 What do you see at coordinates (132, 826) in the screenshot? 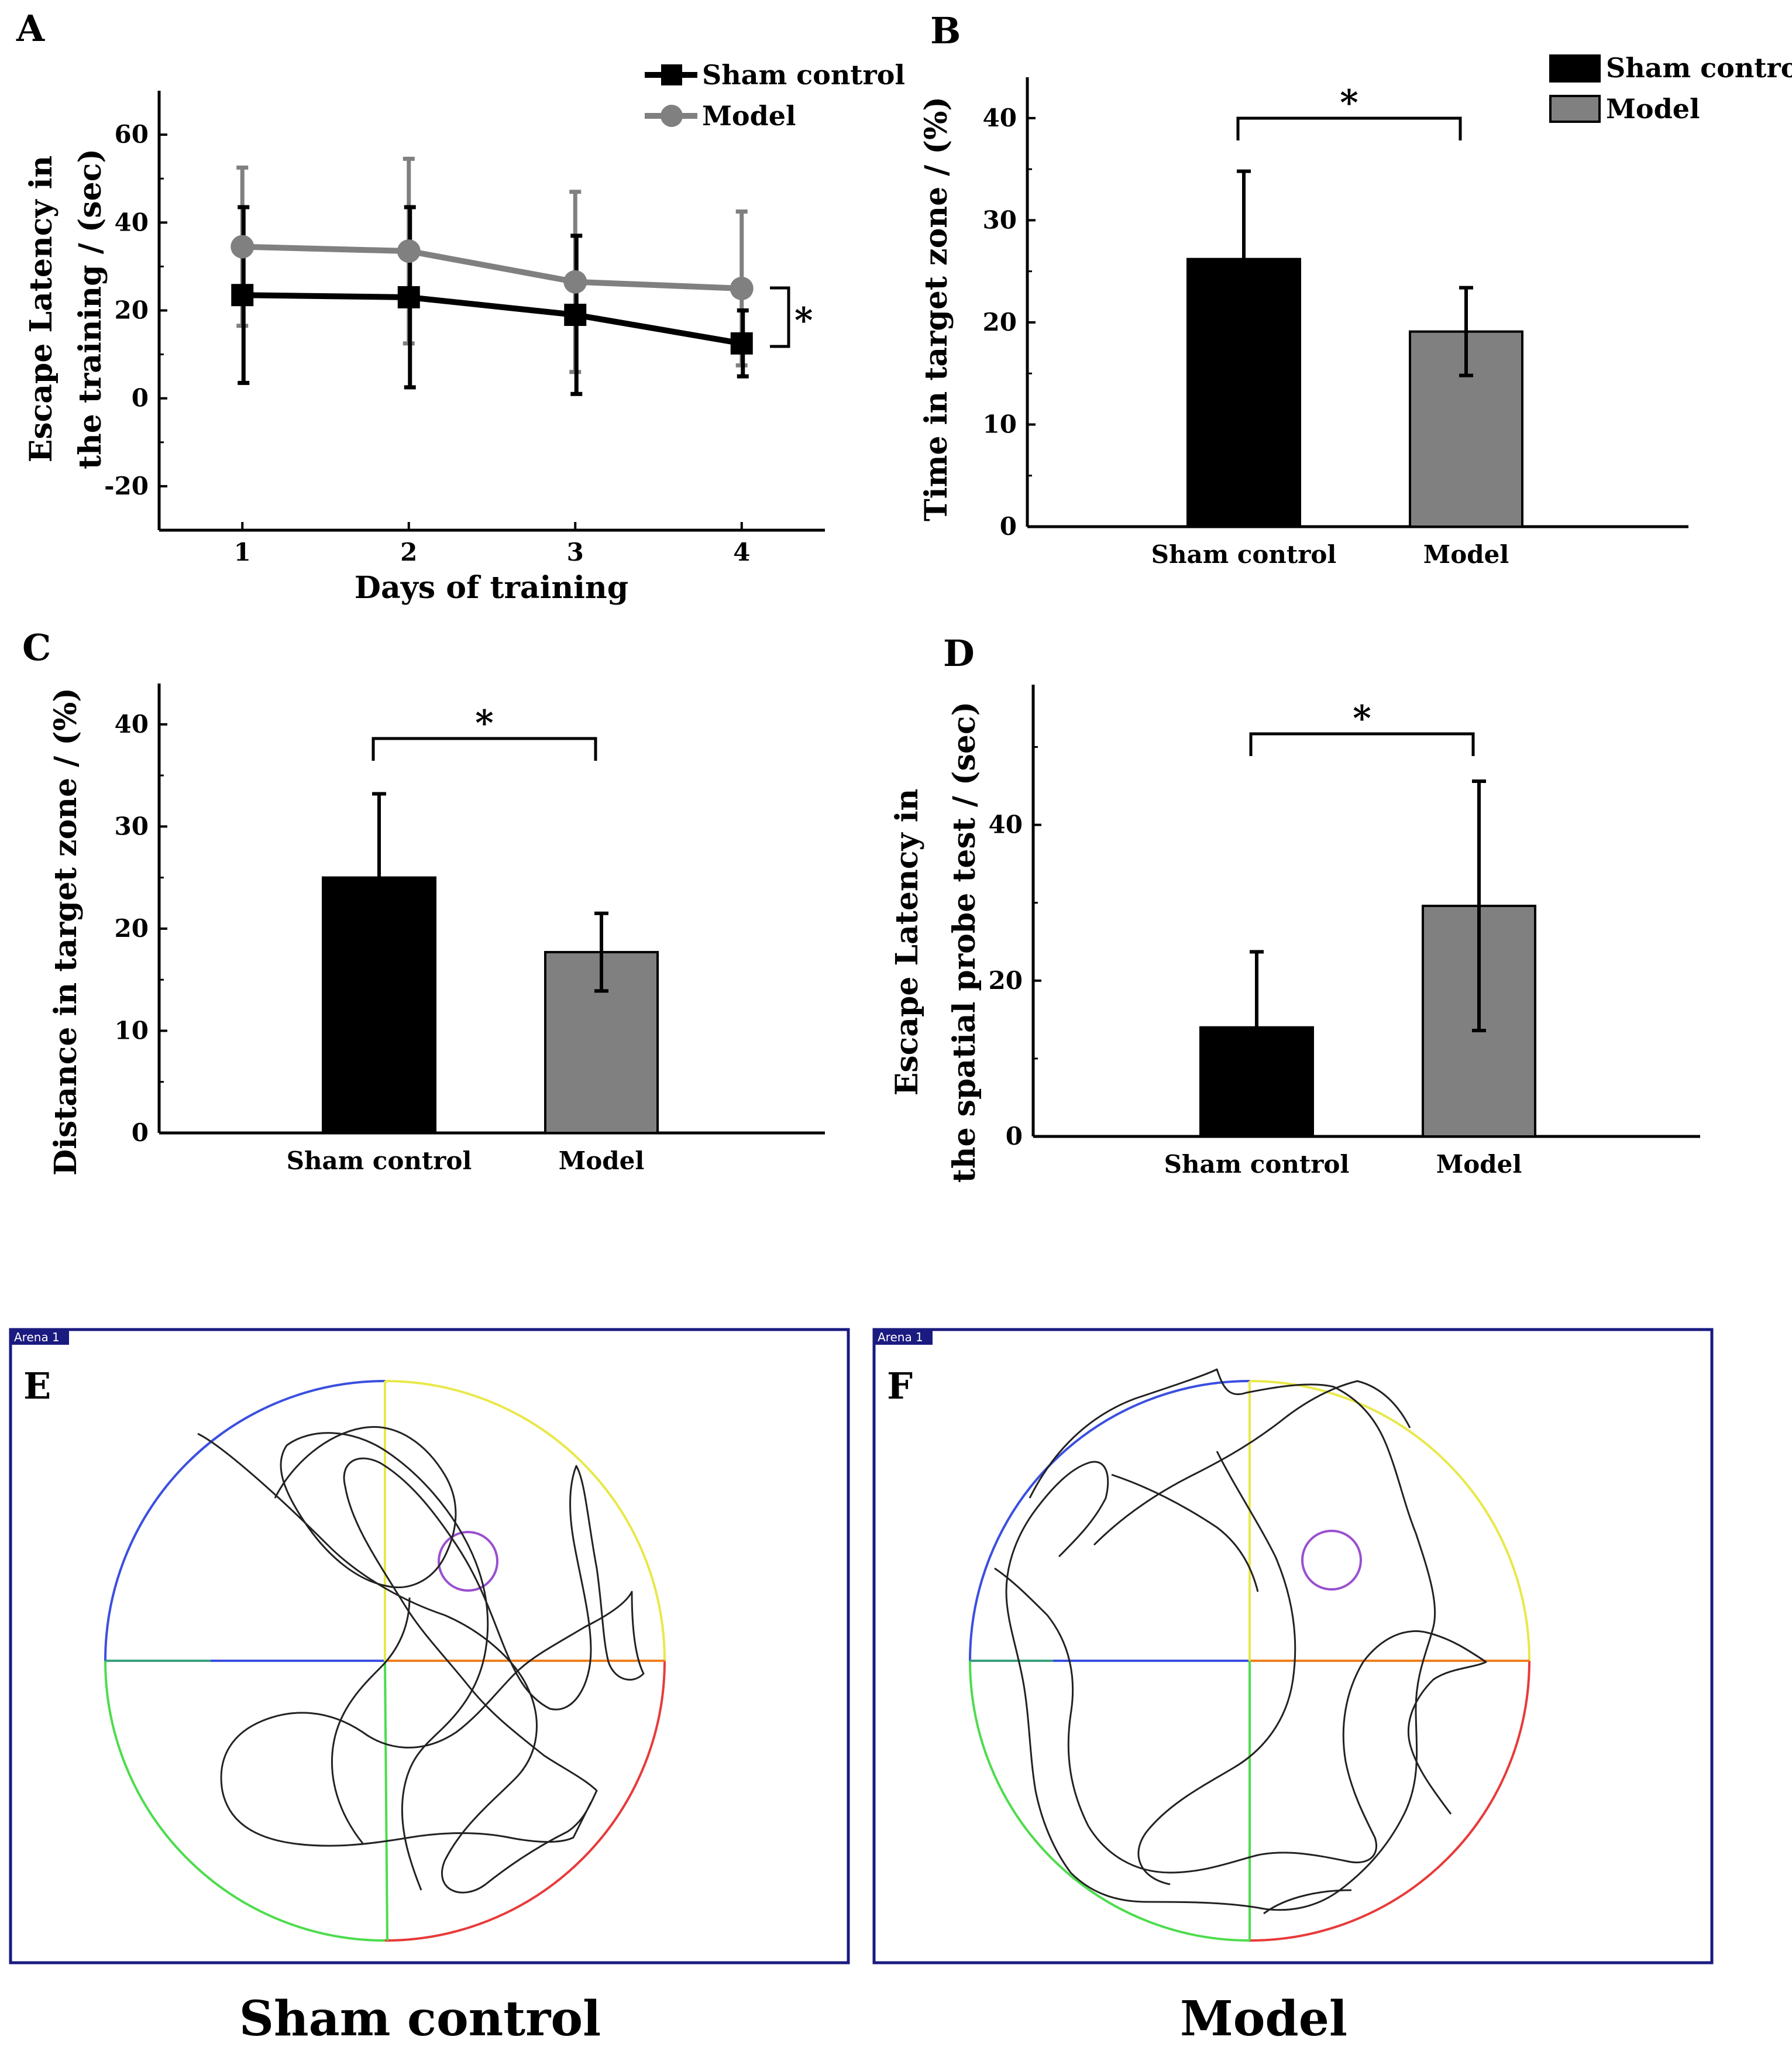
I see `panel-c-y-tick-label: 30` at bounding box center [132, 826].